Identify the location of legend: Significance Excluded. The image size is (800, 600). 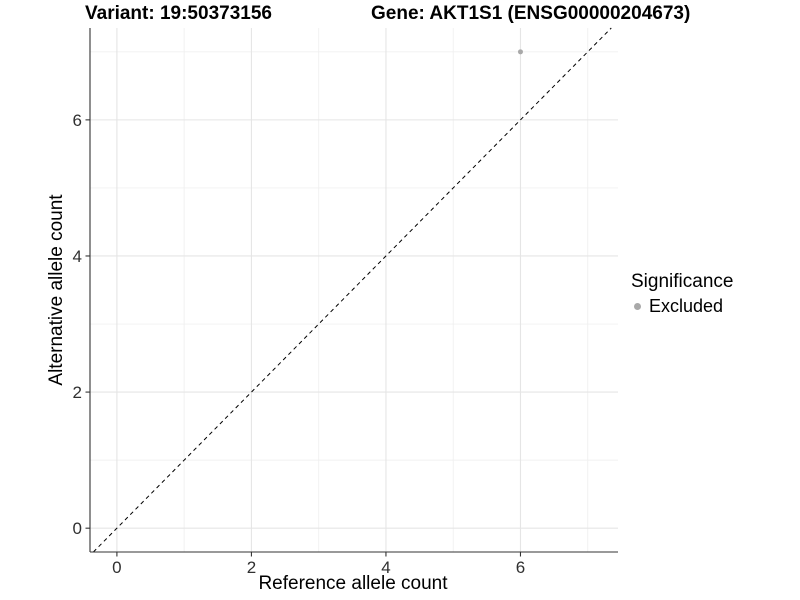
(682, 294).